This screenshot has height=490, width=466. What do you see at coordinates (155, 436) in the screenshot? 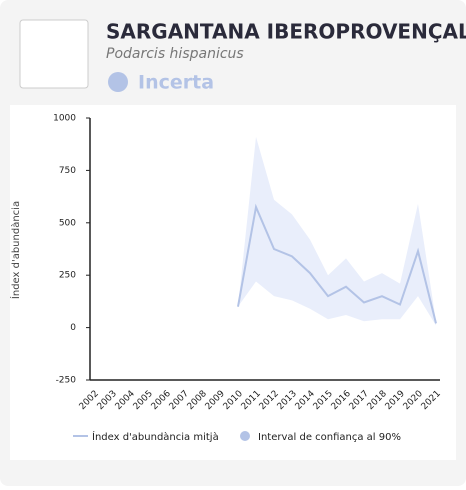
I see `legend-label: Índex d'abundància mitjà` at bounding box center [155, 436].